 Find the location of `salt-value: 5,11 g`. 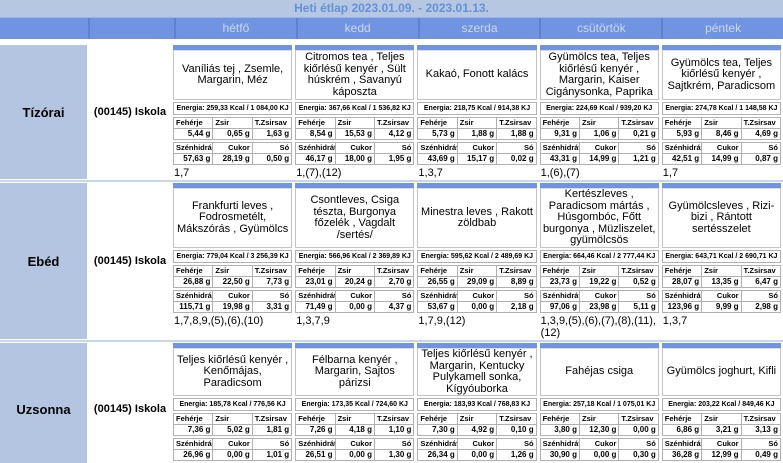

salt-value: 5,11 g is located at coordinates (639, 307).